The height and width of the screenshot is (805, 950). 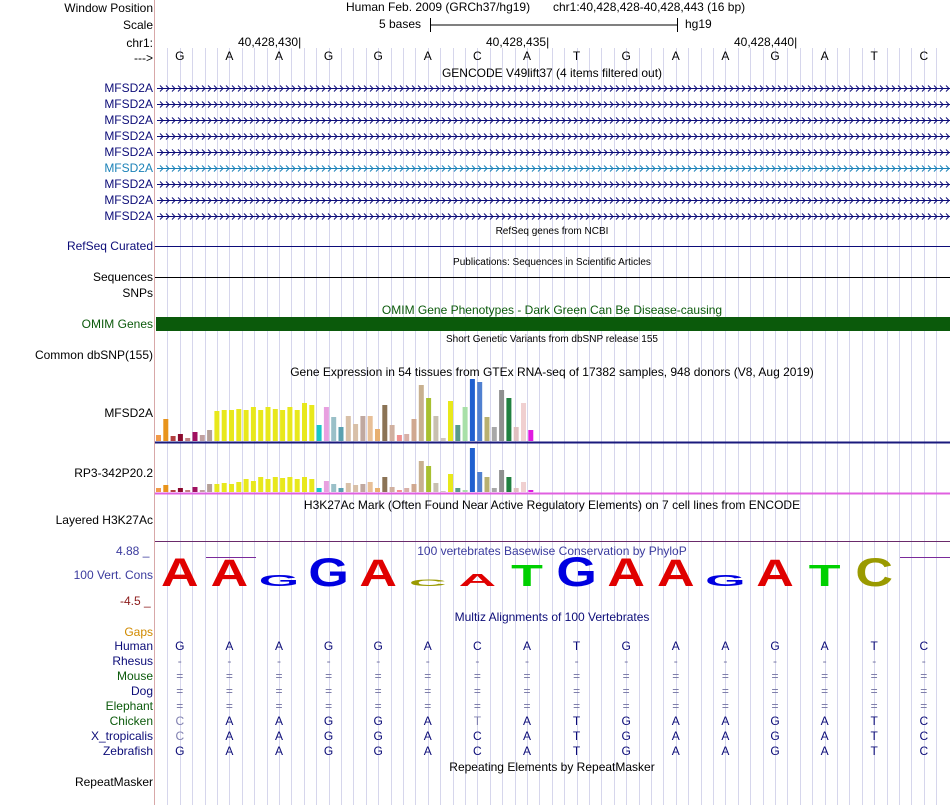 What do you see at coordinates (121, 736) in the screenshot?
I see `species-label: X_tropicalis` at bounding box center [121, 736].